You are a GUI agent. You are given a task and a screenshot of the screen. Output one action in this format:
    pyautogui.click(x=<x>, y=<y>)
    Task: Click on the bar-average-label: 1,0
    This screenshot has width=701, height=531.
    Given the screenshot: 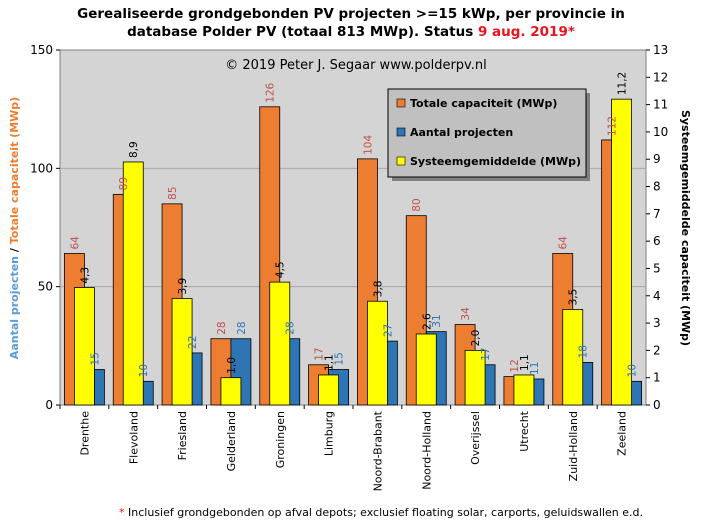 What is the action you would take?
    pyautogui.click(x=232, y=365)
    